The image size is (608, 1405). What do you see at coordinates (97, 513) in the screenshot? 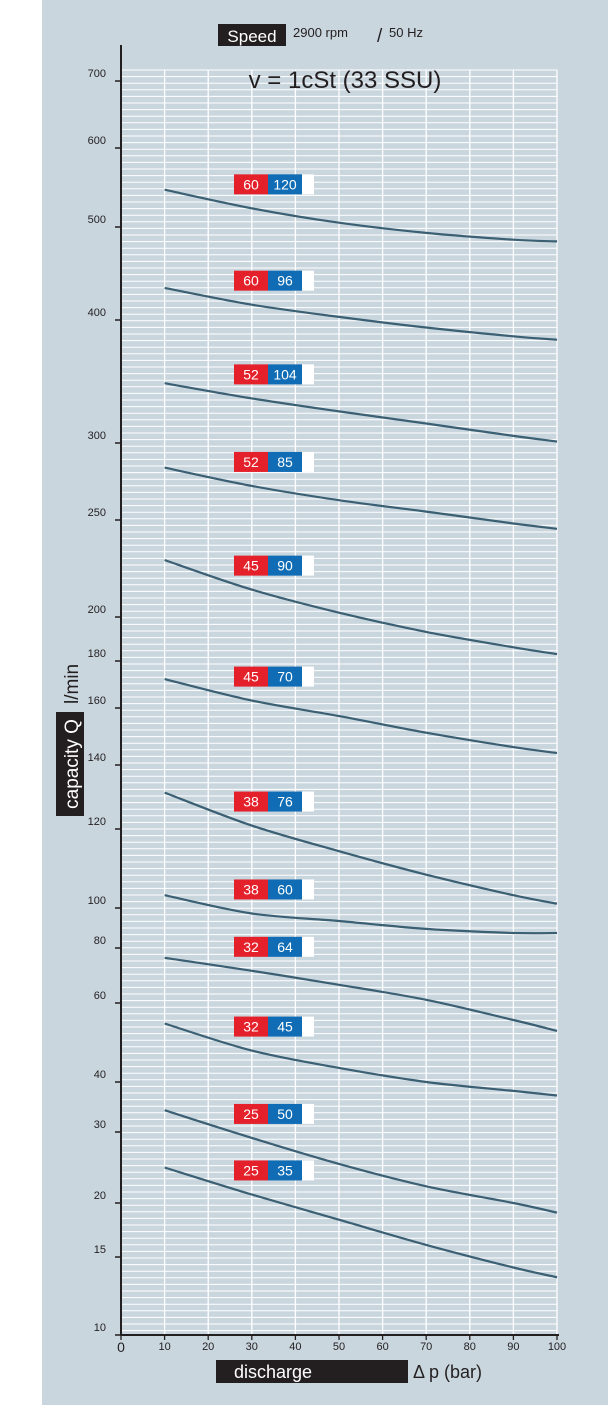
I see `y-tick-label: 250` at bounding box center [97, 513].